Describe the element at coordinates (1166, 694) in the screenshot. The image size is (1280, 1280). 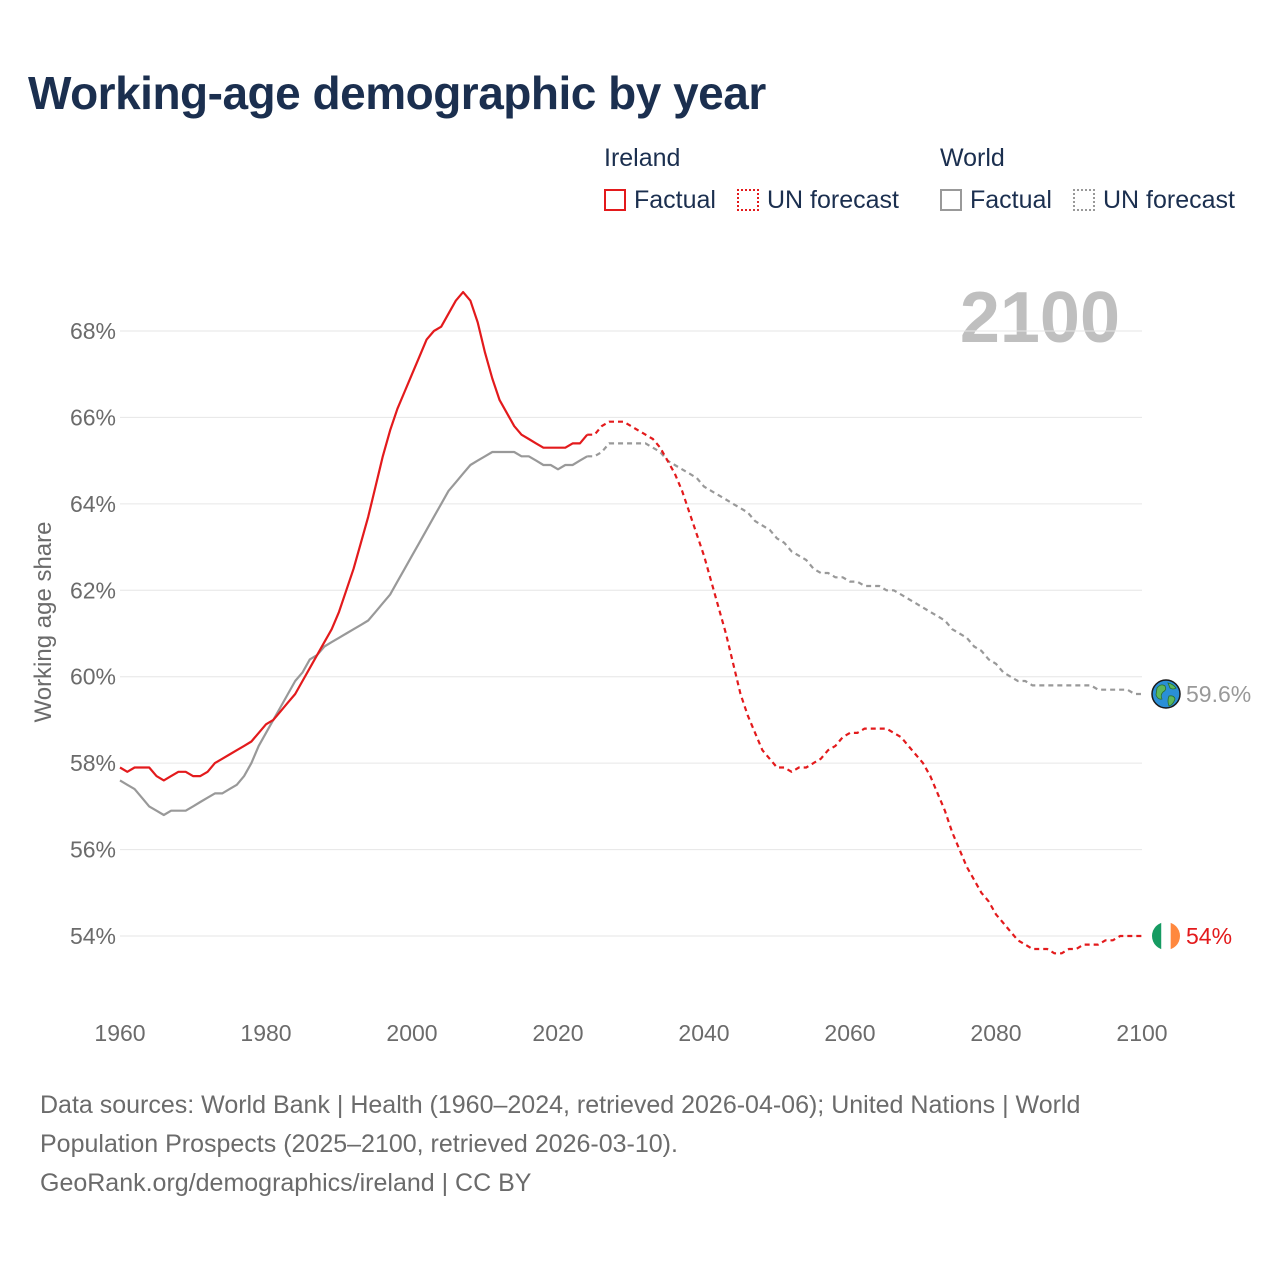
I see `globe-continents` at that location.